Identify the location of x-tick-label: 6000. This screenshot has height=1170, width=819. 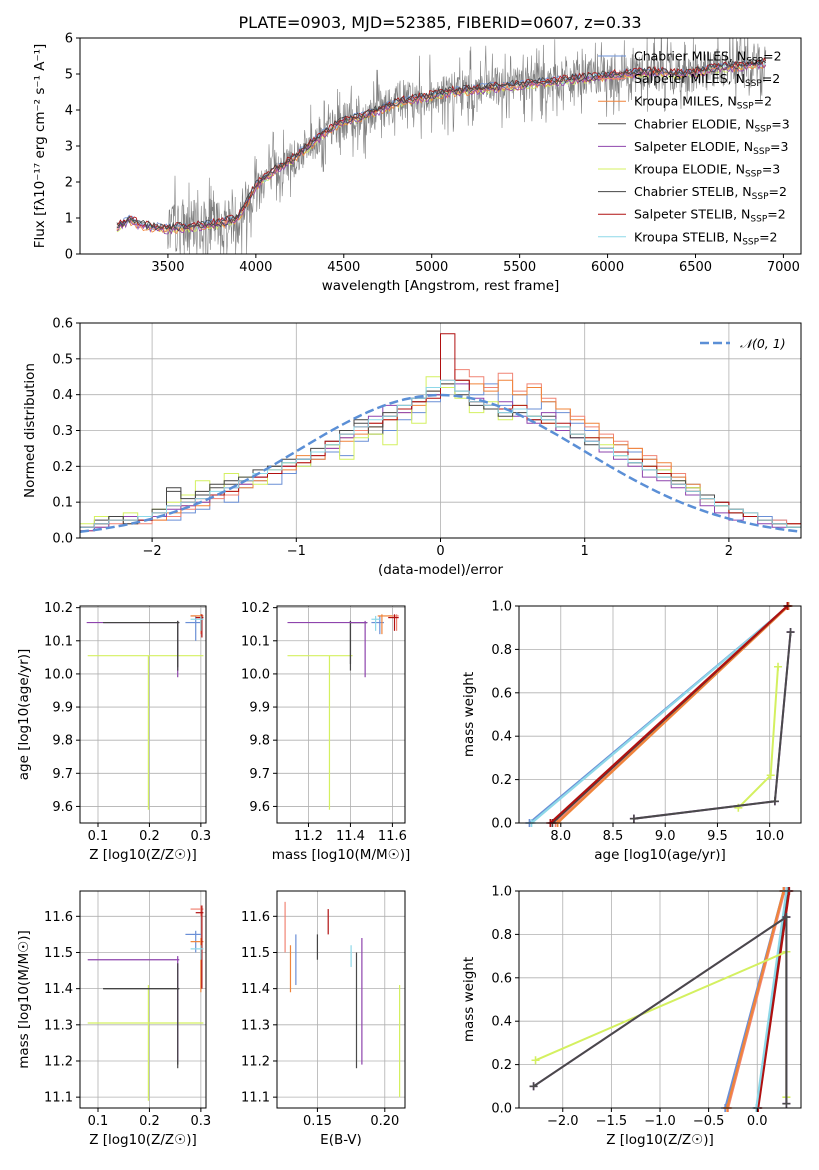
(607, 267).